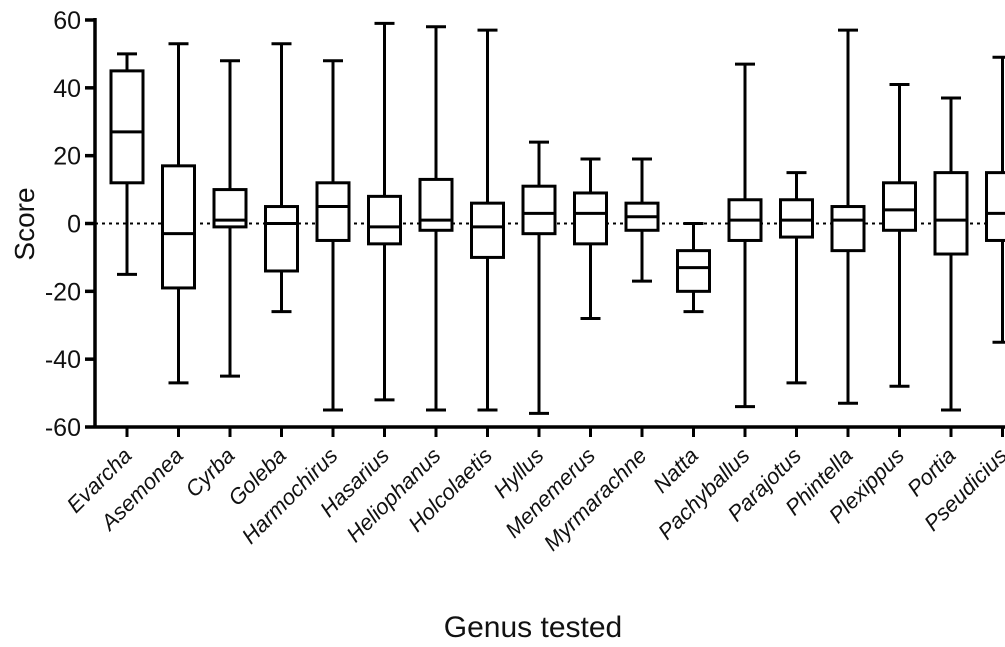  I want to click on y-tick-label: 40, so click(67, 89).